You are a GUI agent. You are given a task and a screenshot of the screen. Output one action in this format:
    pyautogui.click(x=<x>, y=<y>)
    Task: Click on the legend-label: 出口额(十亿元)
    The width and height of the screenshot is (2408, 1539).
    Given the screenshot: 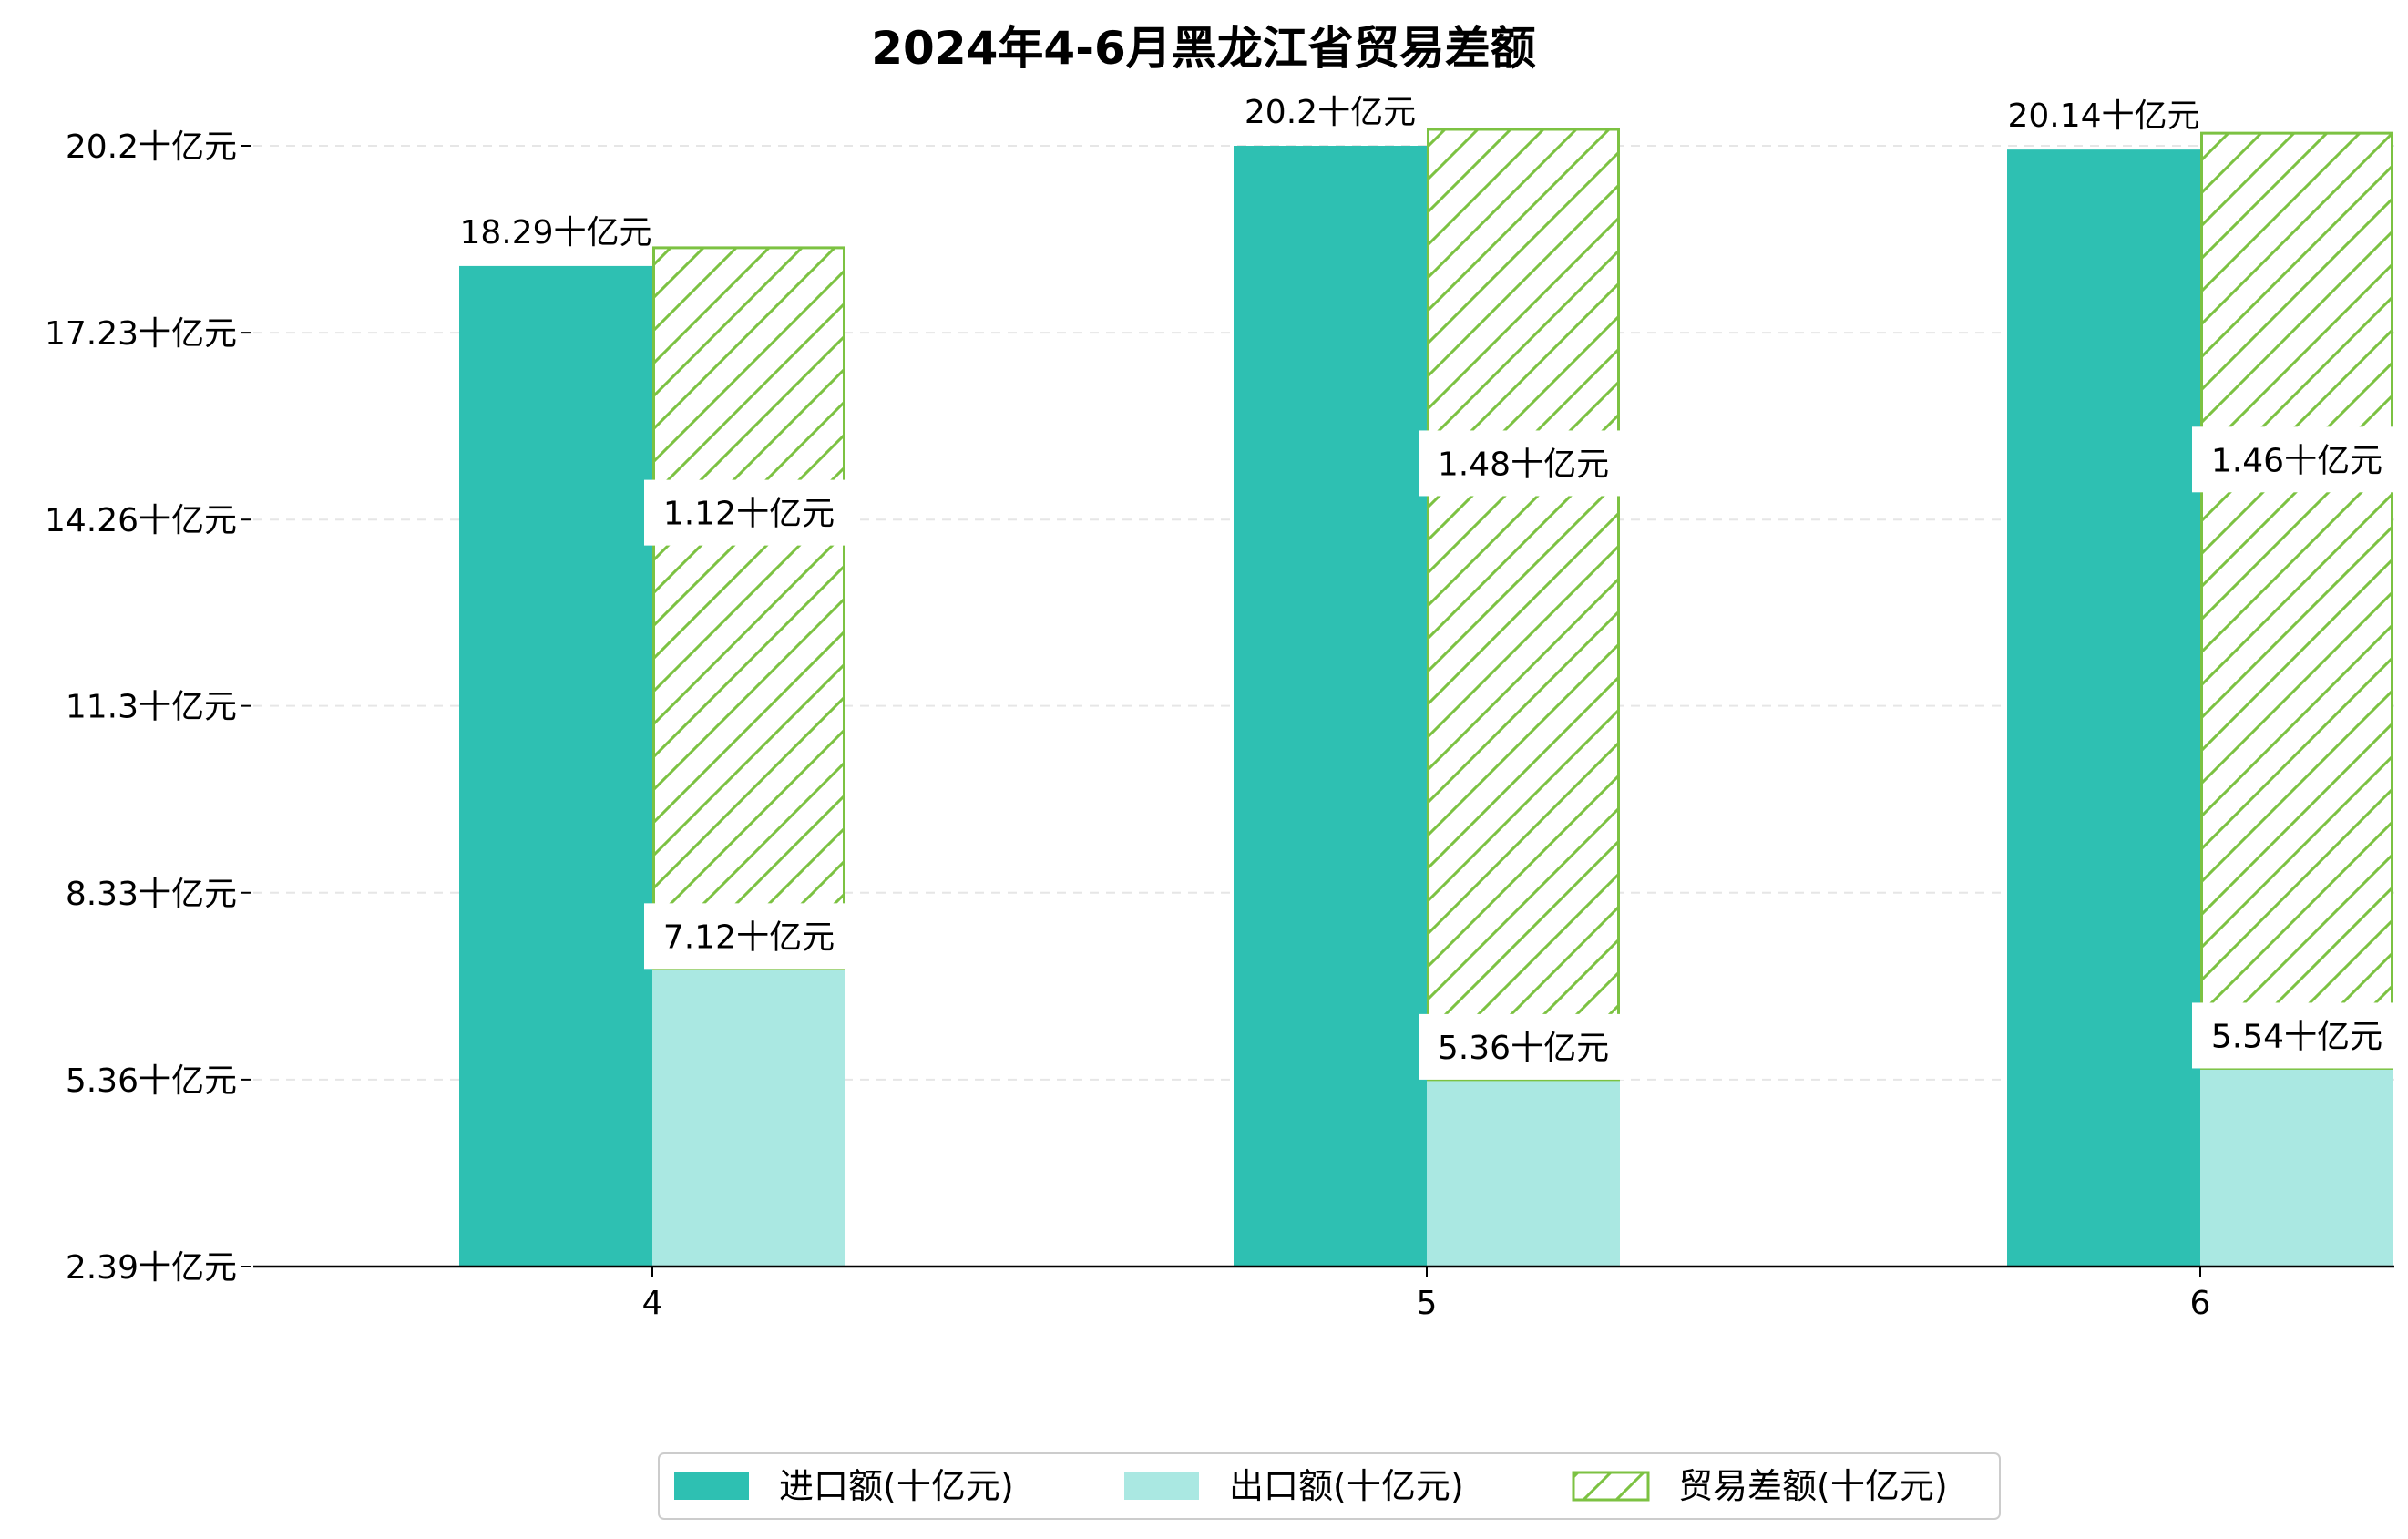 What is the action you would take?
    pyautogui.click(x=1346, y=1486)
    